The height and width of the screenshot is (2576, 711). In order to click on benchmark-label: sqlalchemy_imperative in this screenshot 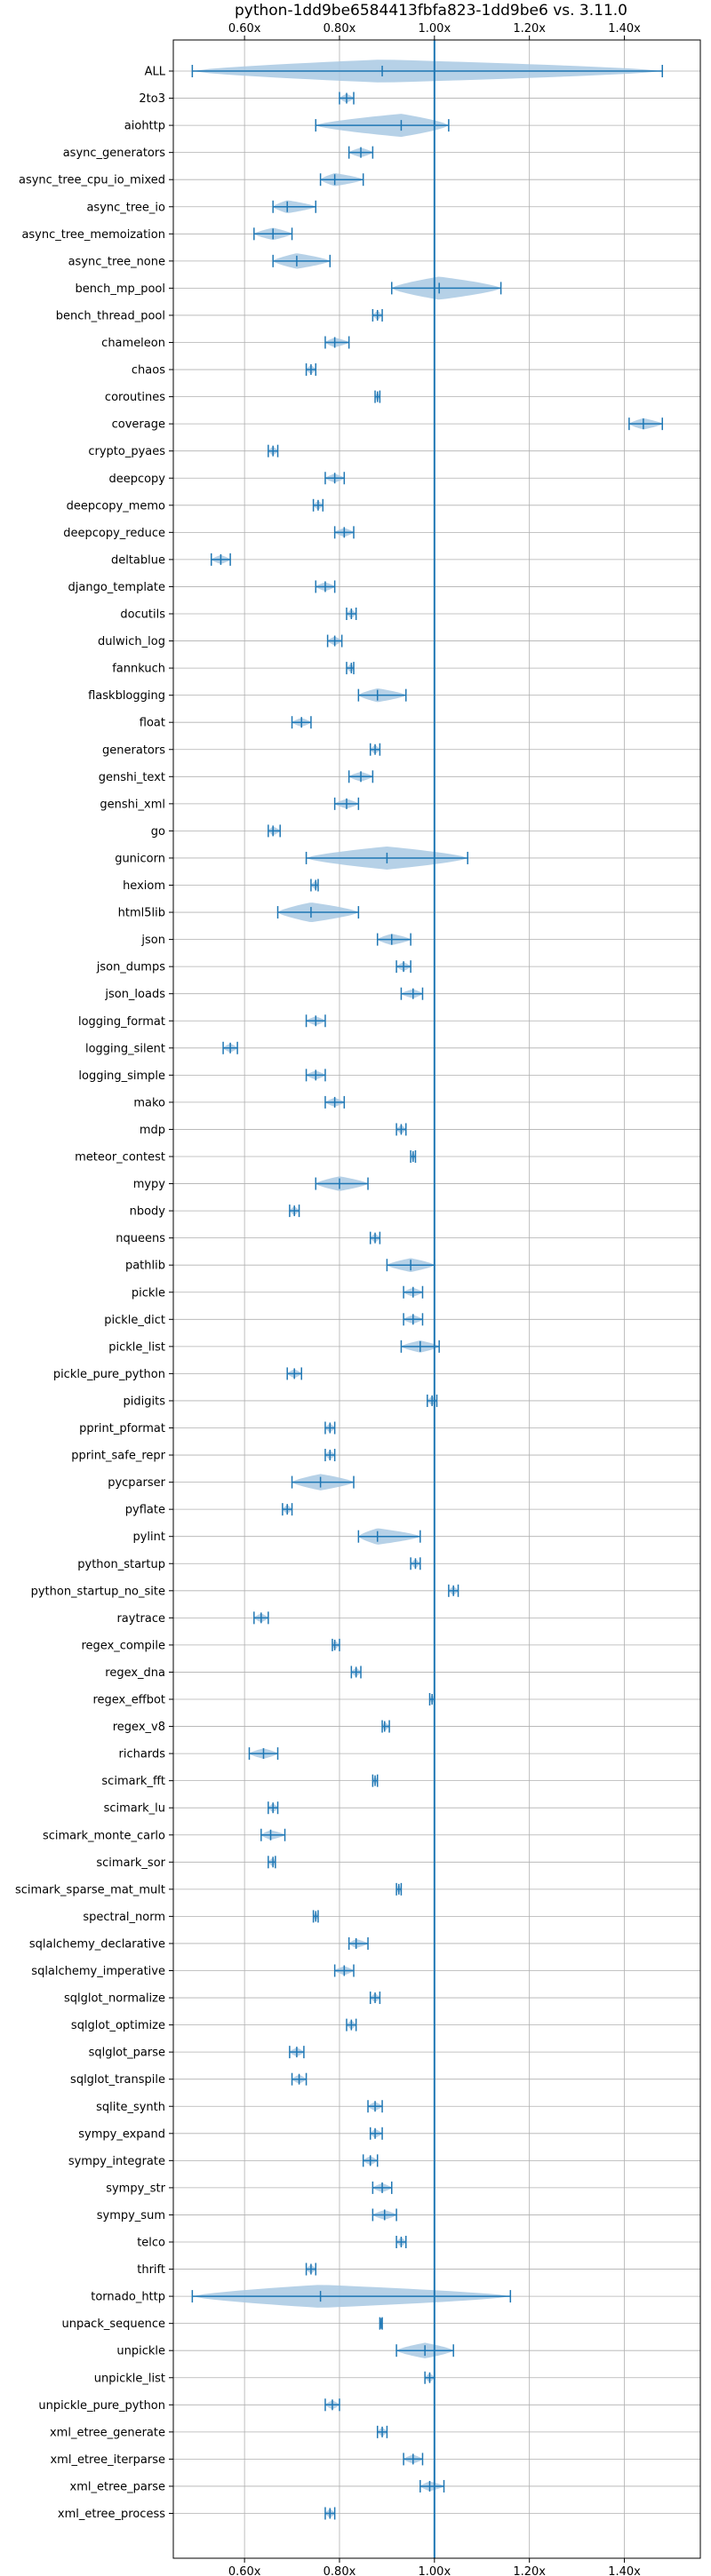, I will do `click(98, 1971)`.